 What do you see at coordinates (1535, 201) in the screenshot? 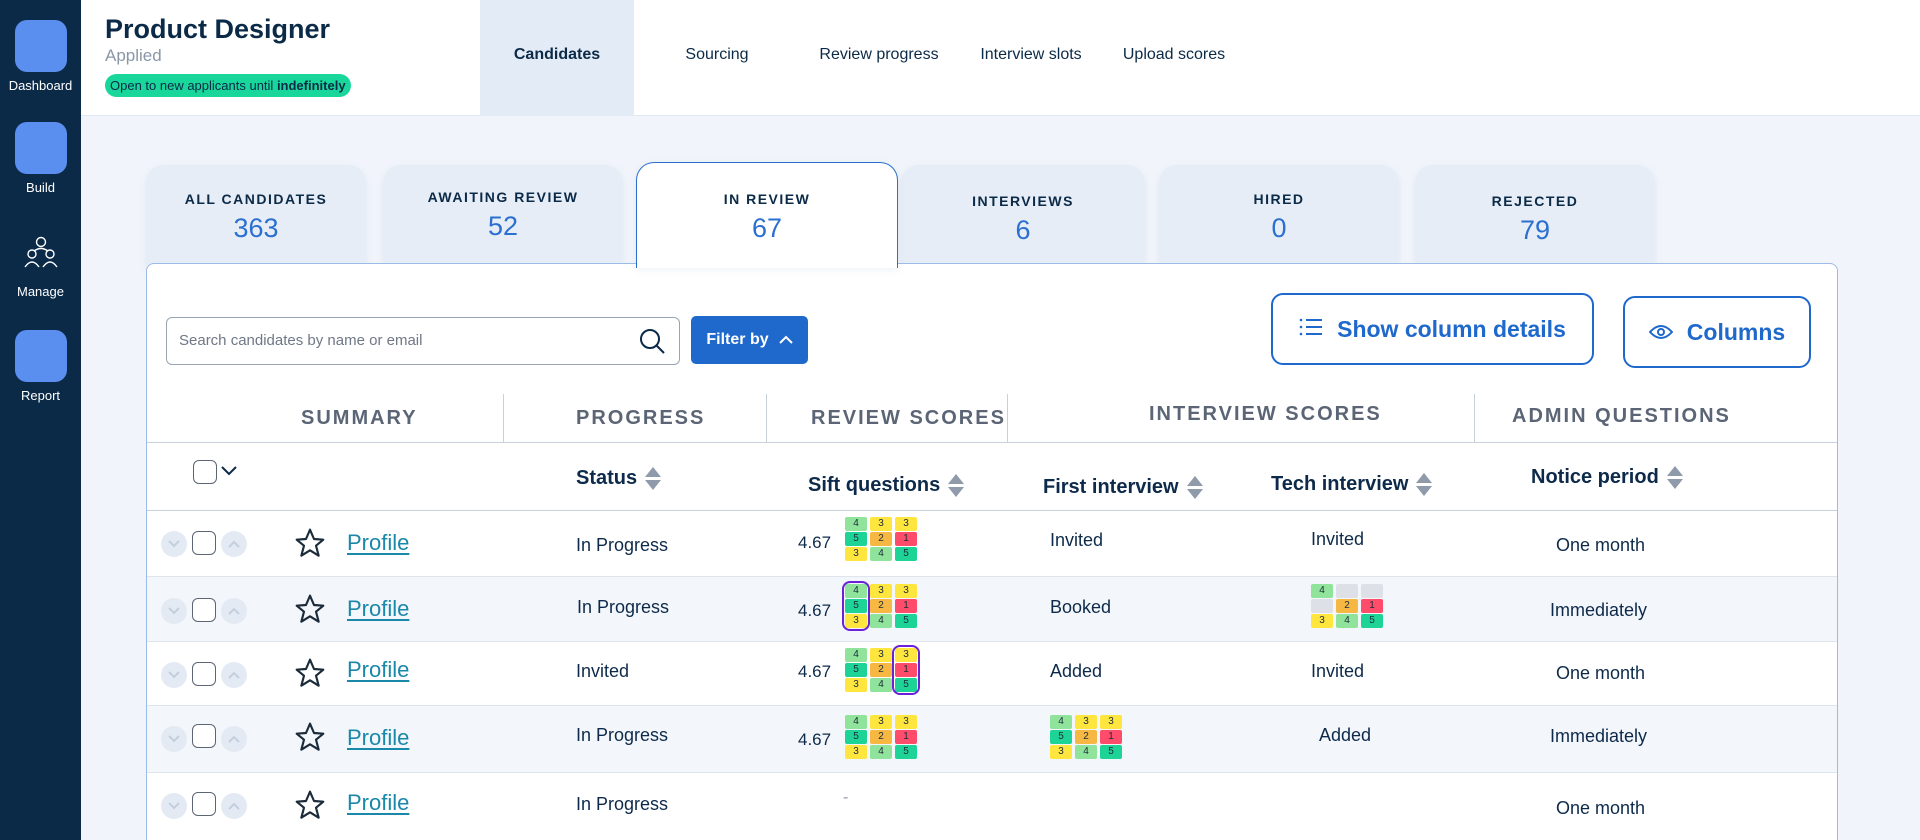
I see `stat-label: REJECTED` at bounding box center [1535, 201].